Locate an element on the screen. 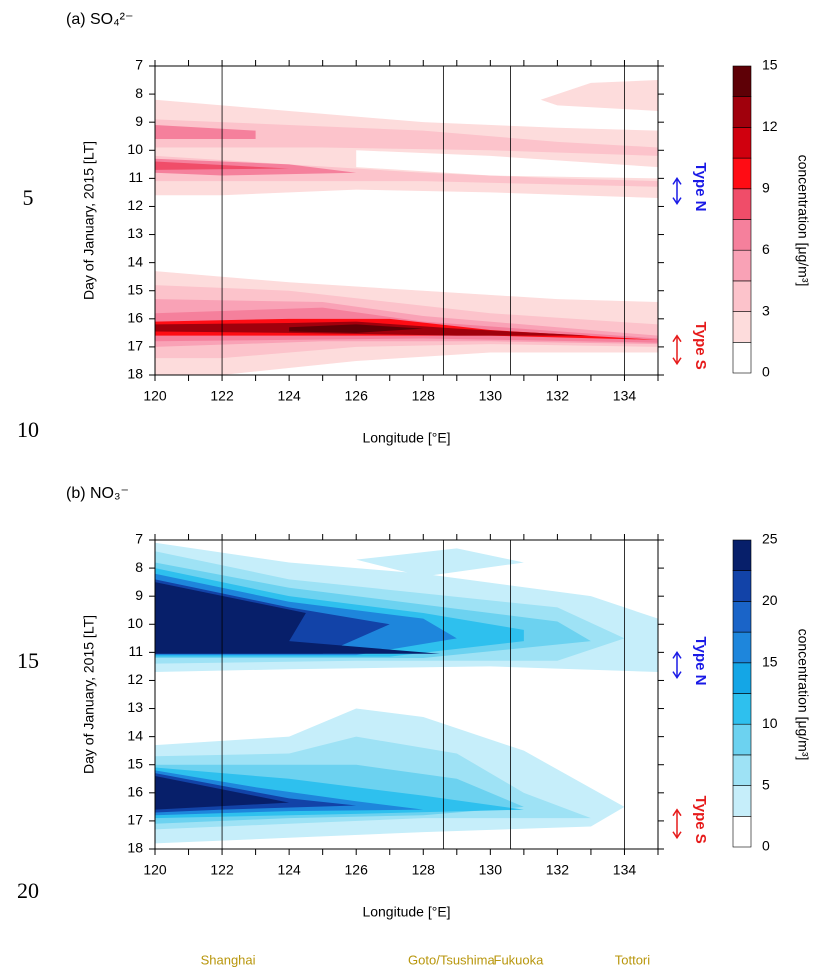 The width and height of the screenshot is (821, 976). colorbar-label: concentration [μg/m³] is located at coordinates (803, 695).